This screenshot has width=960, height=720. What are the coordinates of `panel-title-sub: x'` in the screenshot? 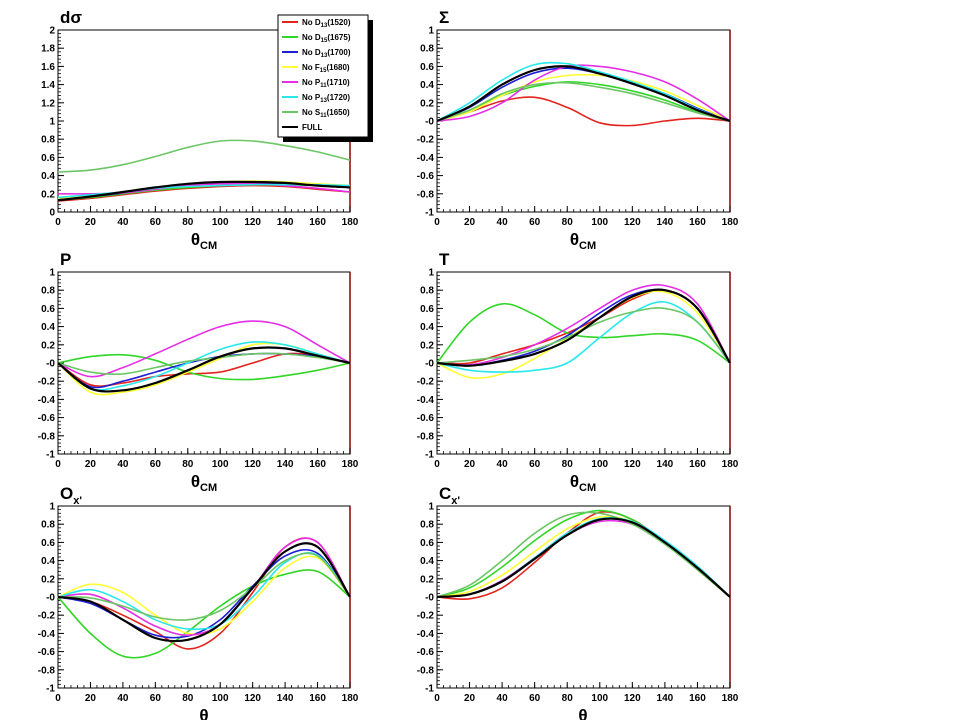 It's located at (77, 501).